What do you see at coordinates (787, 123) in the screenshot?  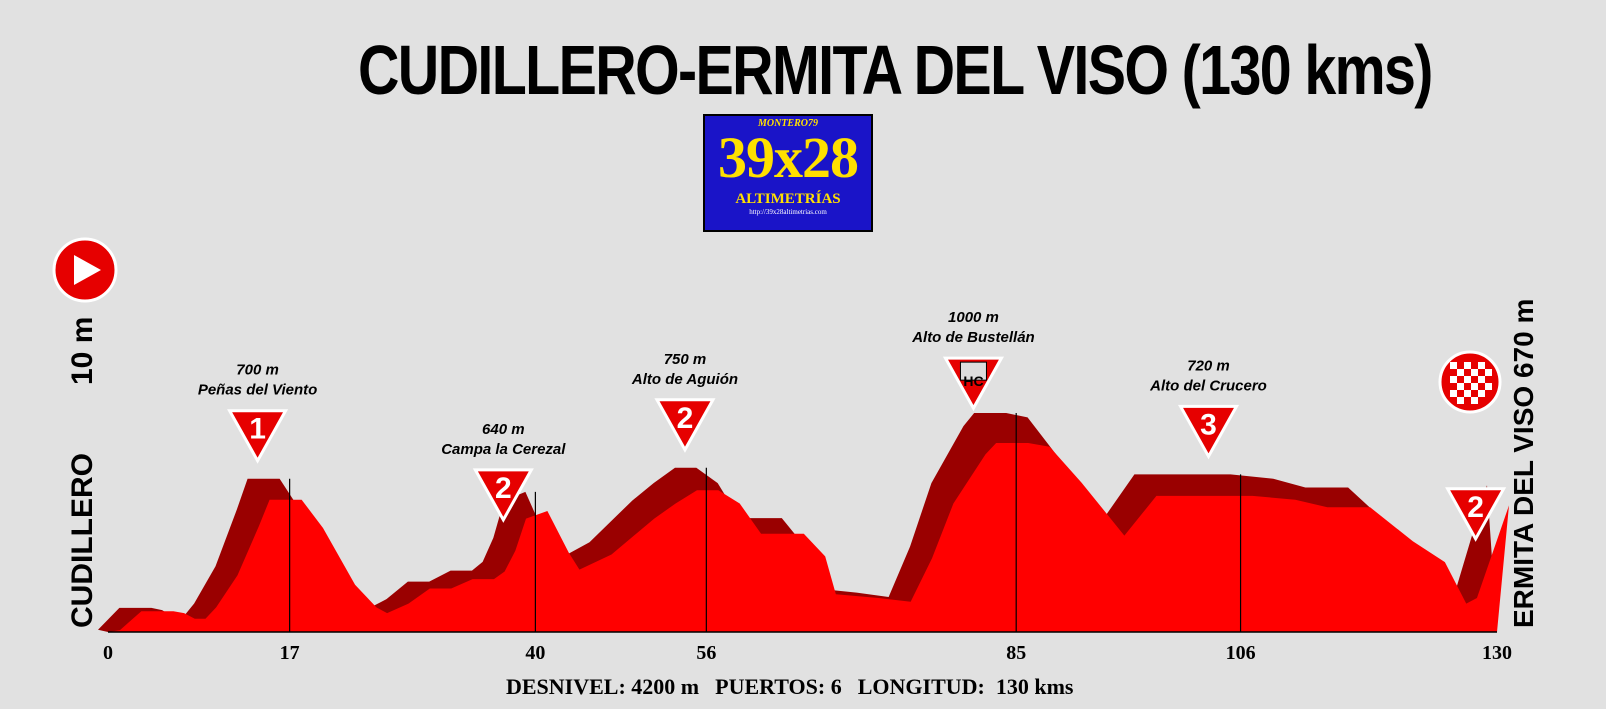 I see `logo-author: MONTERO79` at bounding box center [787, 123].